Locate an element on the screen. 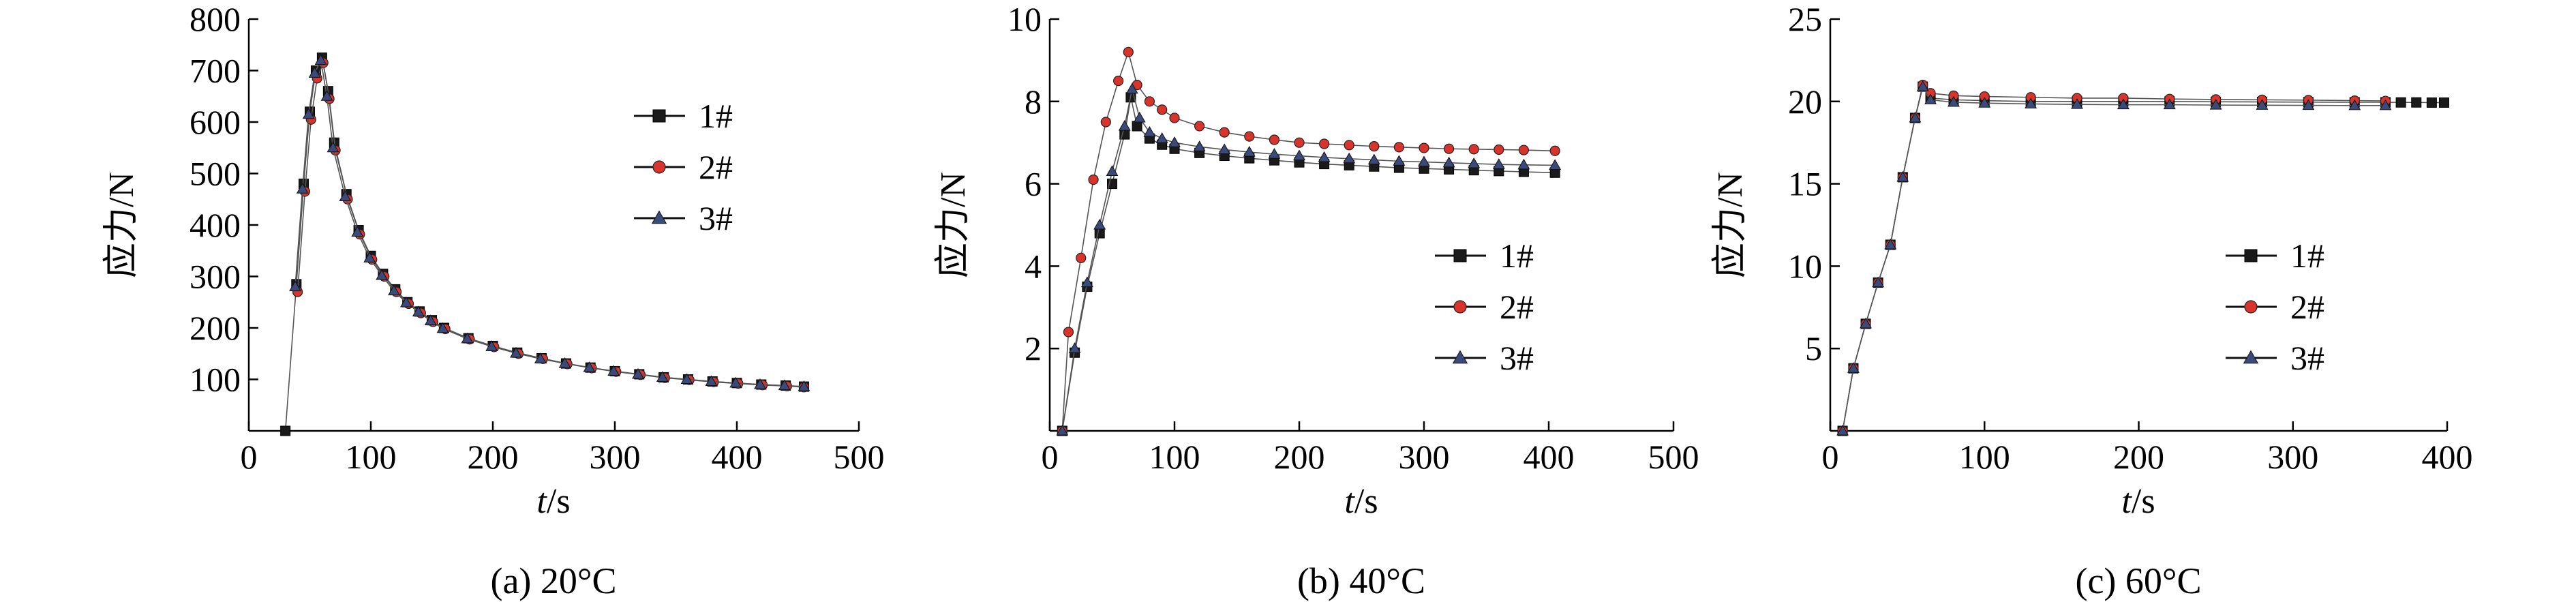 The height and width of the screenshot is (602, 2576). y-tick-label: 20 is located at coordinates (1805, 101).